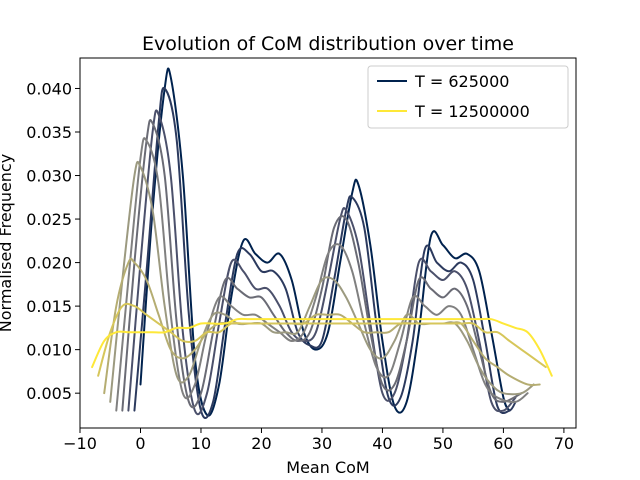 The height and width of the screenshot is (480, 640). Describe the element at coordinates (49, 350) in the screenshot. I see `y-tick-label: 0.010` at that location.